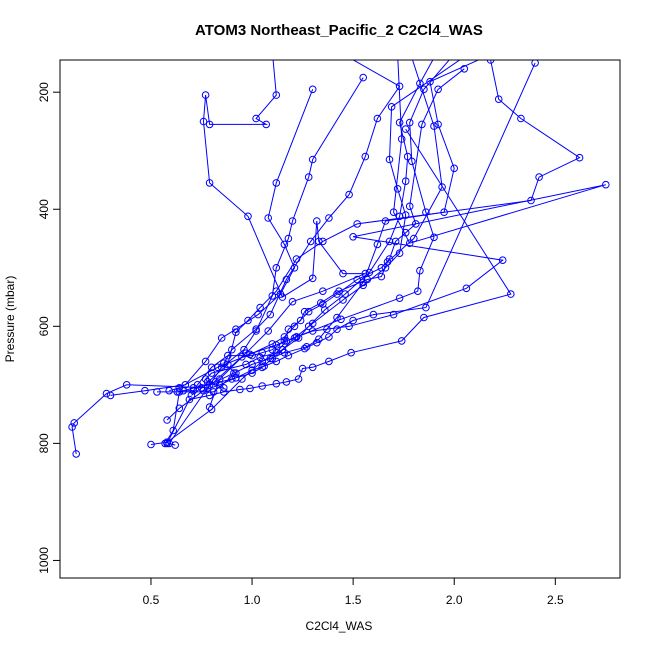  I want to click on series-line, so click(212, 242).